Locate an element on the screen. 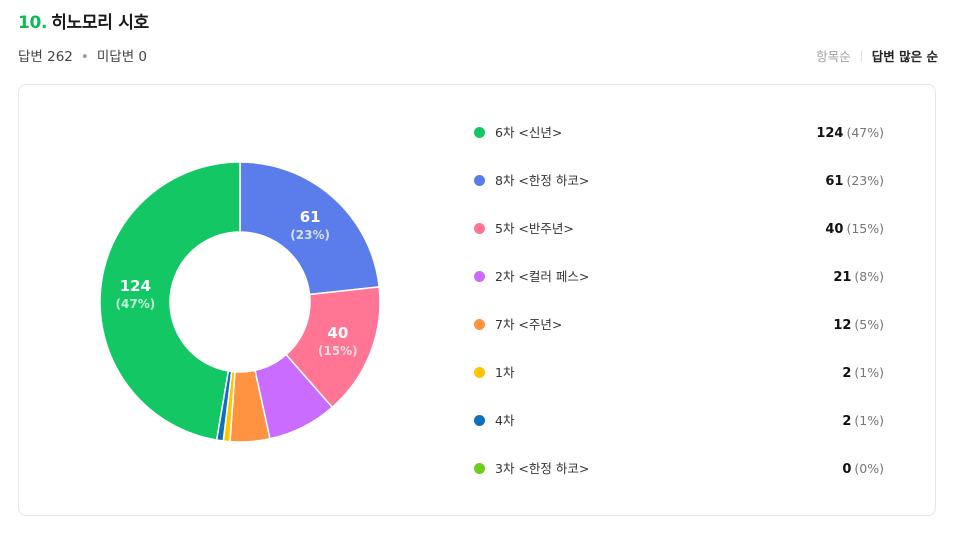  legend-percent: (8%) is located at coordinates (869, 276).